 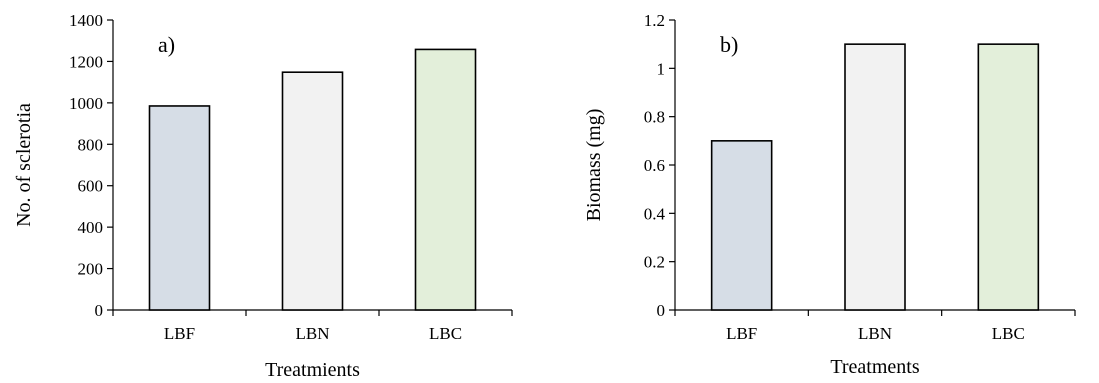 What do you see at coordinates (654, 165) in the screenshot?
I see `y-tick-label: 0.6` at bounding box center [654, 165].